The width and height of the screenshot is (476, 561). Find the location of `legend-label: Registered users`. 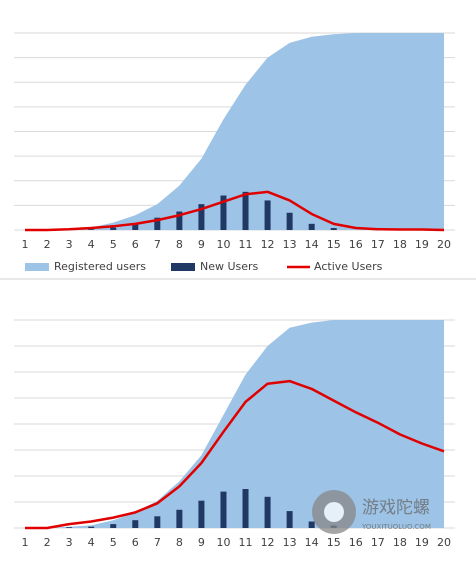

legend-label: Registered users is located at coordinates (100, 266).